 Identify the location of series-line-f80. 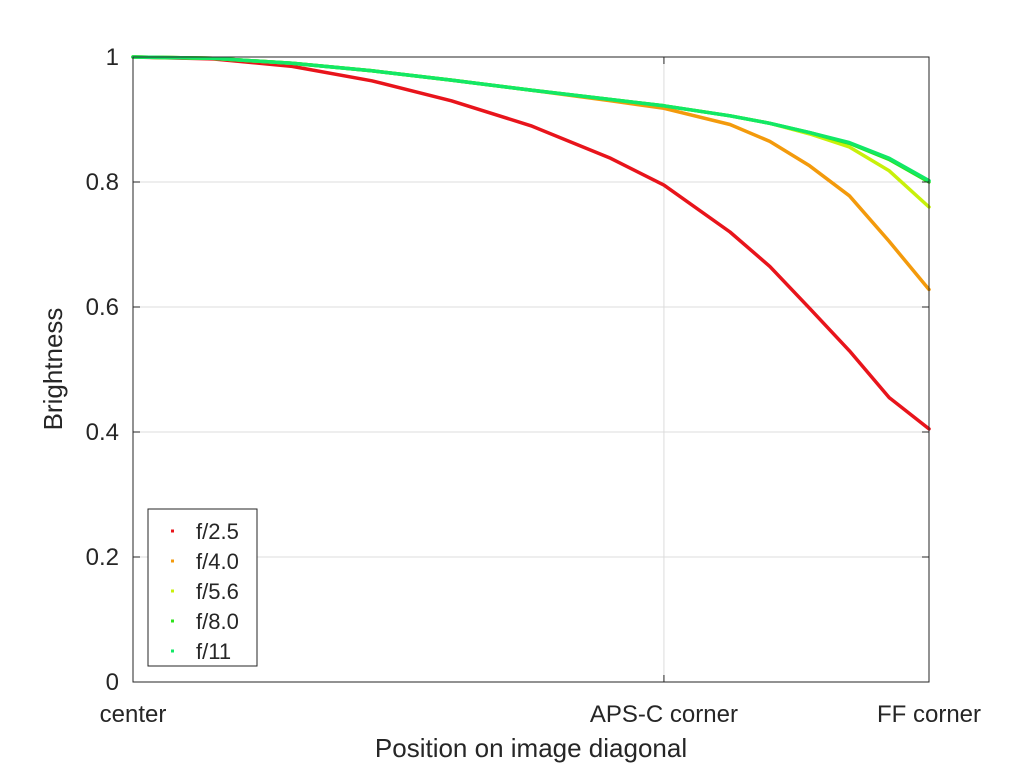
(531, 119).